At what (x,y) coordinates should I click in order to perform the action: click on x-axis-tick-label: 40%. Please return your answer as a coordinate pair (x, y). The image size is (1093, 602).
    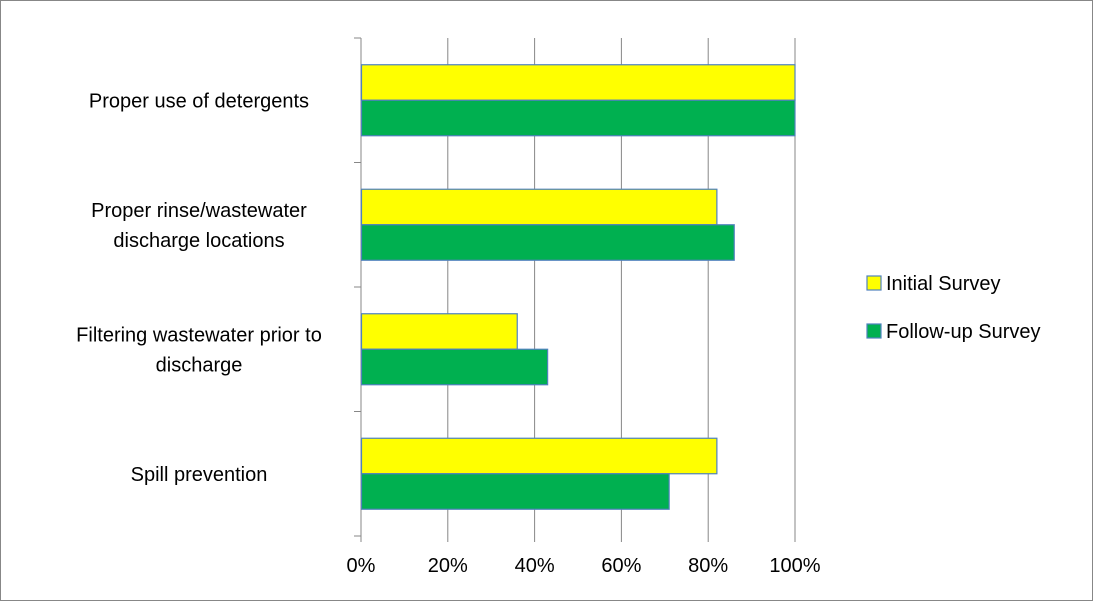
    Looking at the image, I should click on (535, 566).